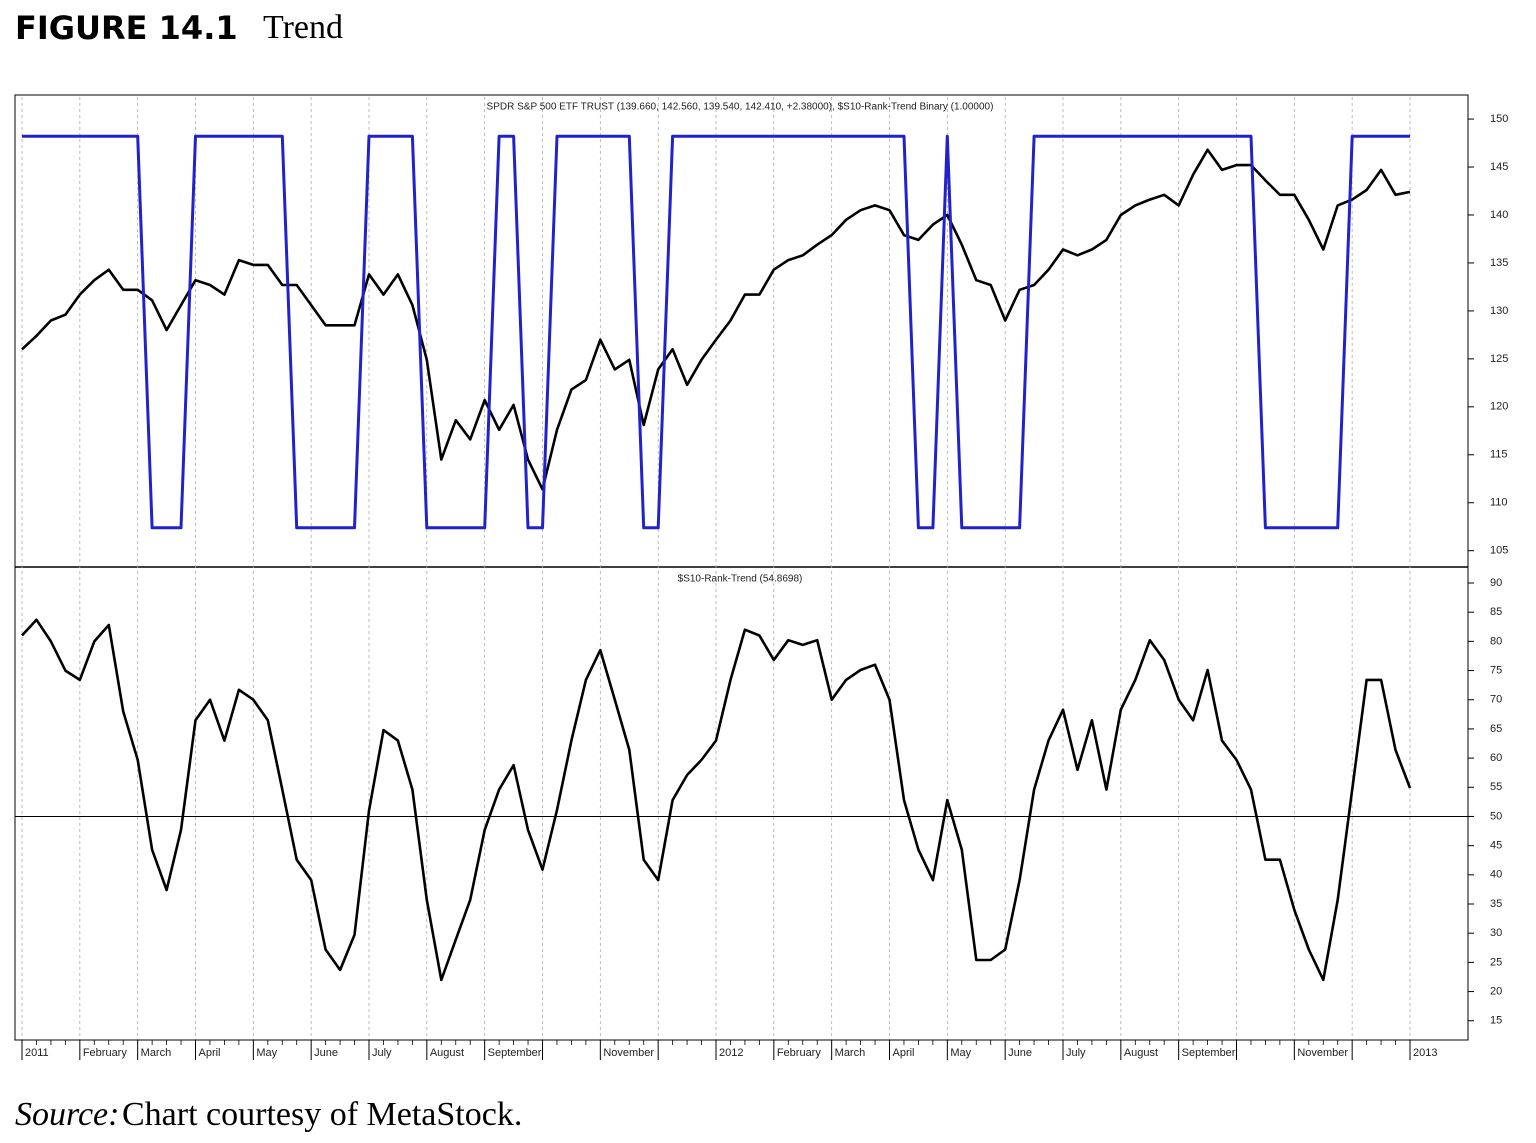  Describe the element at coordinates (1499, 407) in the screenshot. I see `y-tick-label: 120` at that location.